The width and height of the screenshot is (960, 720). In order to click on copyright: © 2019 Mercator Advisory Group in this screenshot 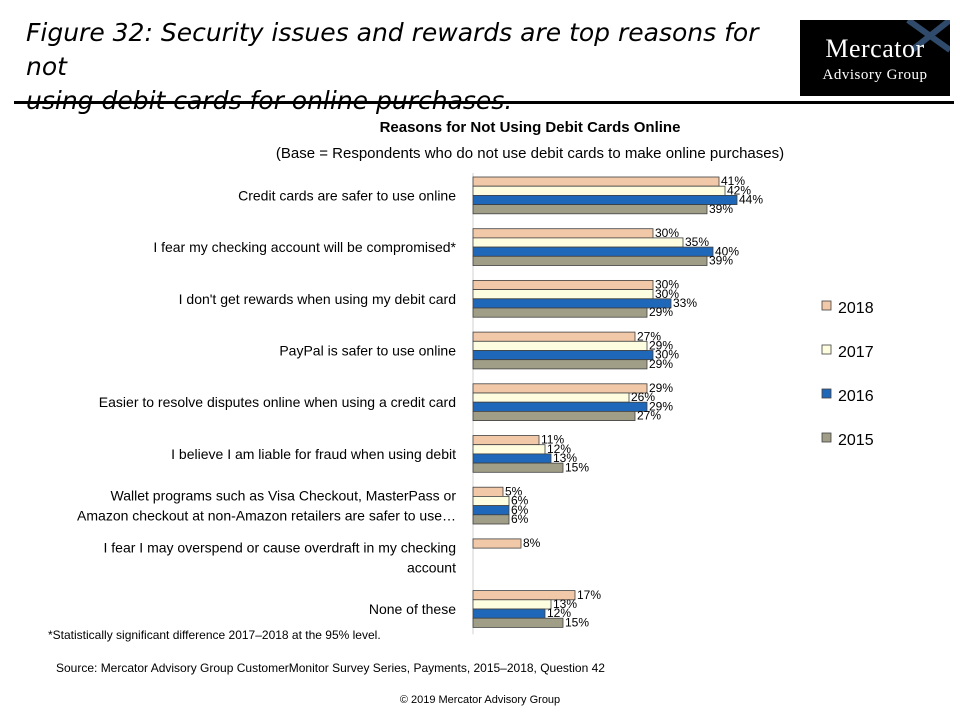, I will do `click(480, 700)`.